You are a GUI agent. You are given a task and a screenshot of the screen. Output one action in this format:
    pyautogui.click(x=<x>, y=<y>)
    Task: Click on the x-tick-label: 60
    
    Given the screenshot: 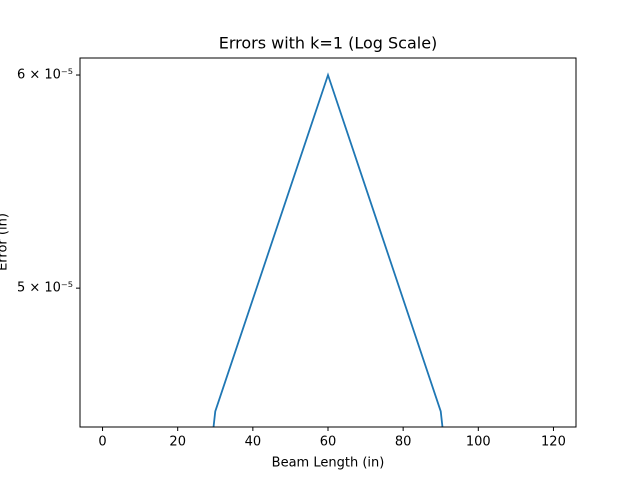 What is the action you would take?
    pyautogui.click(x=328, y=442)
    